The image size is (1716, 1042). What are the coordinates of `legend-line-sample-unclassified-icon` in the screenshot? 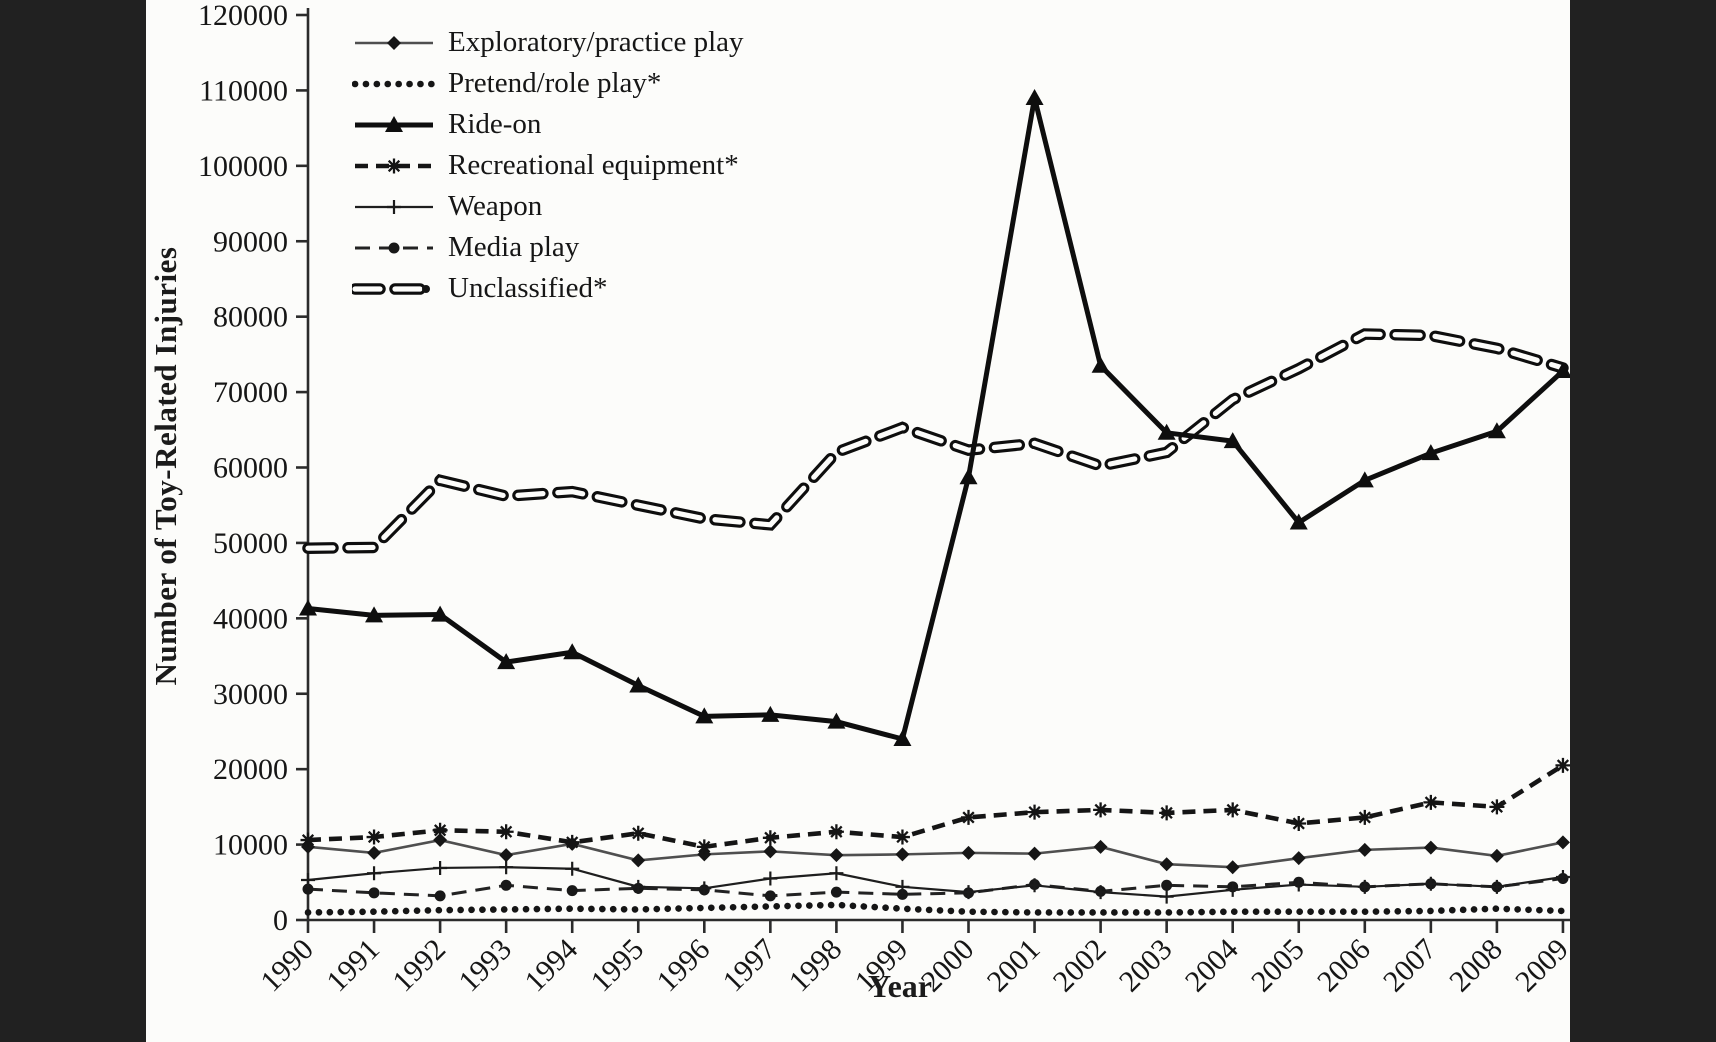 It's located at (394, 288).